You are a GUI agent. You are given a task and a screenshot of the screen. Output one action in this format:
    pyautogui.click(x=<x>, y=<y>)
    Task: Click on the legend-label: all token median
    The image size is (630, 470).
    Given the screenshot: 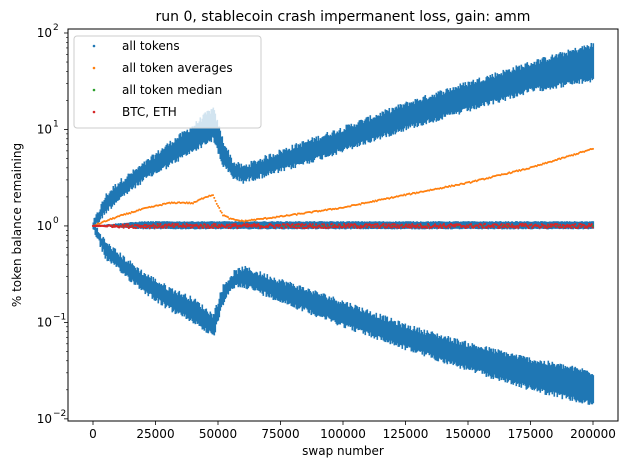 What is the action you would take?
    pyautogui.click(x=172, y=90)
    